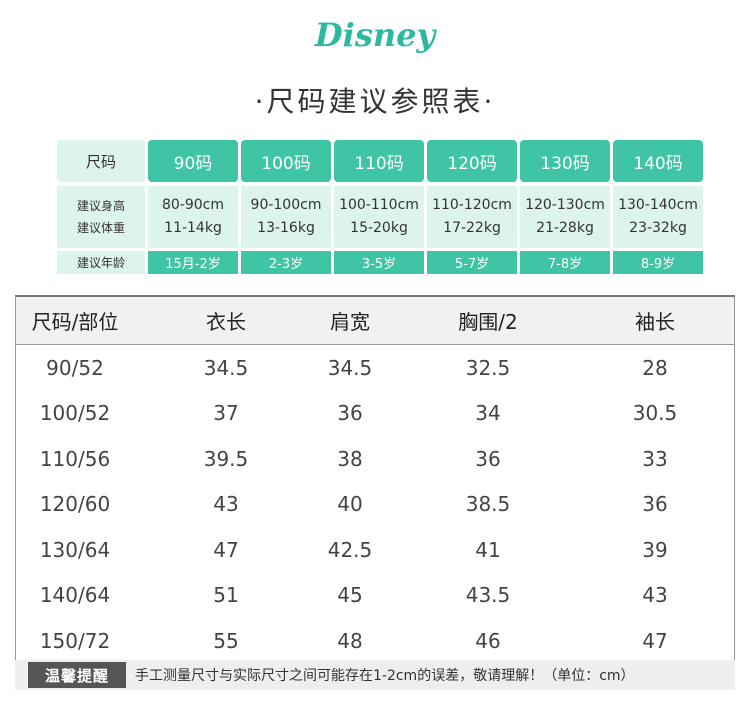 Image resolution: width=750 pixels, height=725 pixels. I want to click on guide-value: 100-110cm, so click(379, 205).